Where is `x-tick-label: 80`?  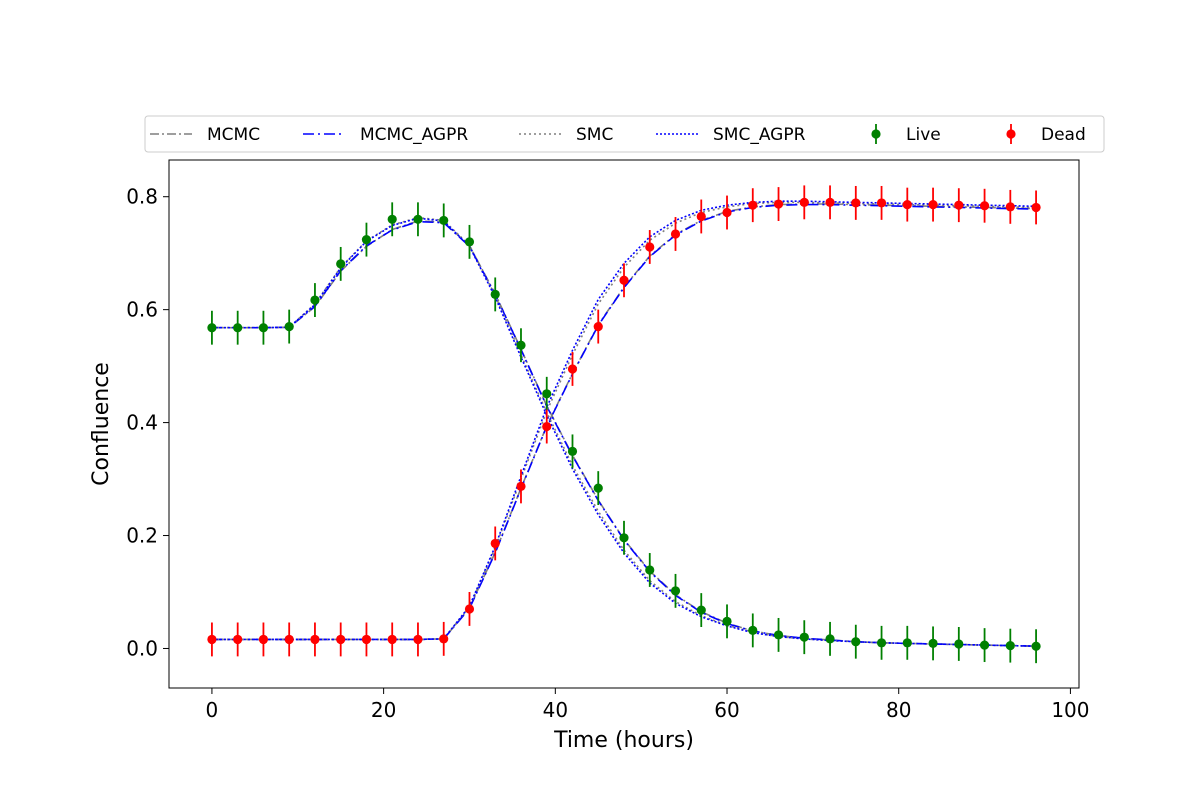
x-tick-label: 80 is located at coordinates (898, 710).